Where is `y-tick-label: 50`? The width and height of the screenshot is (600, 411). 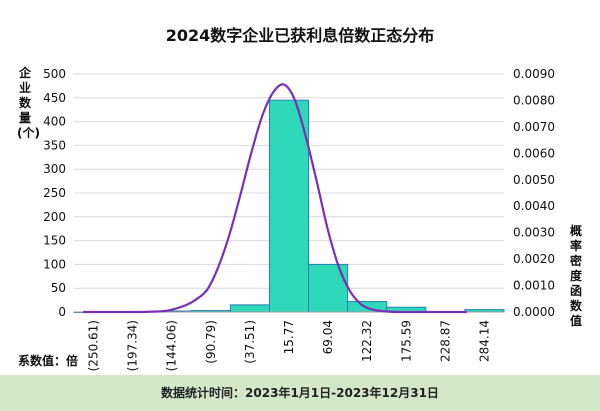 y-tick-label: 50 is located at coordinates (58, 288).